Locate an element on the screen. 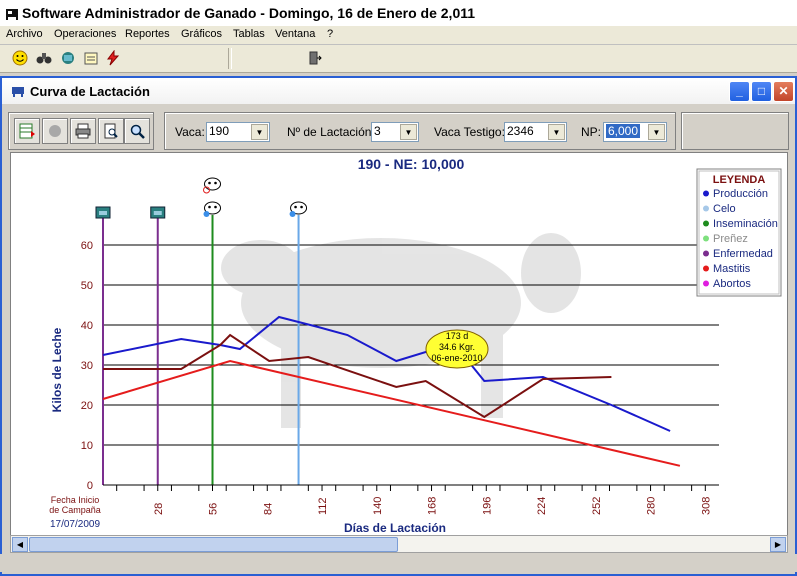  np-label: NP: is located at coordinates (591, 132).